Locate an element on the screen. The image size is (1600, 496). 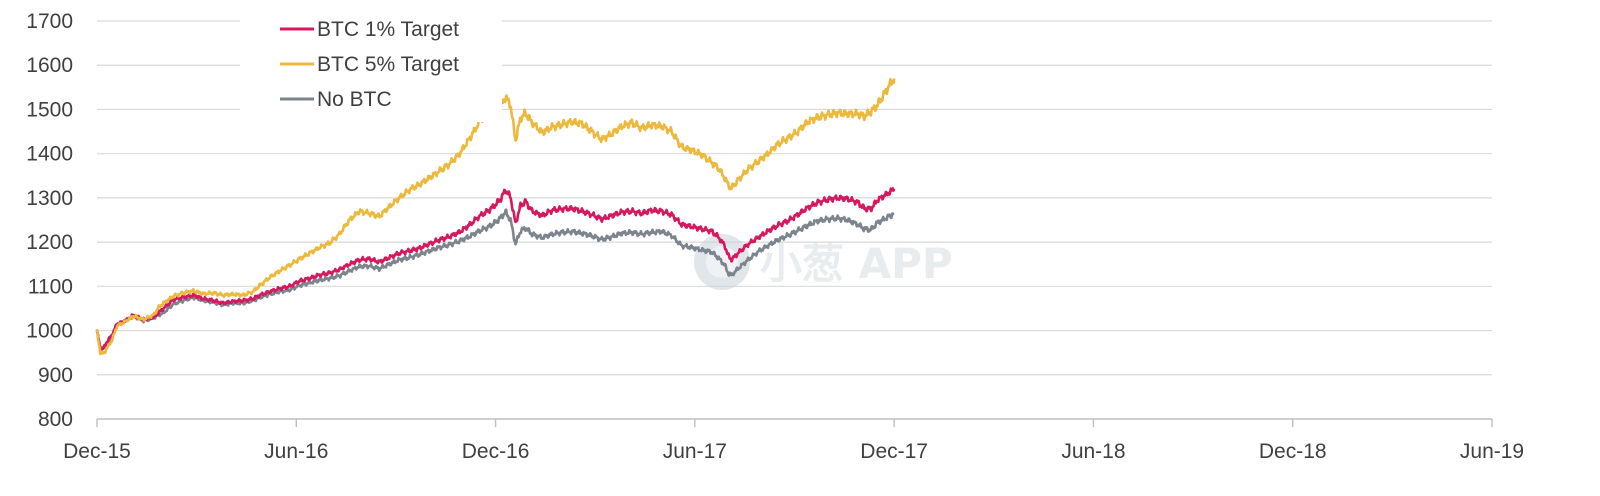
y-tick-label-1100: 1100 is located at coordinates (50, 286).